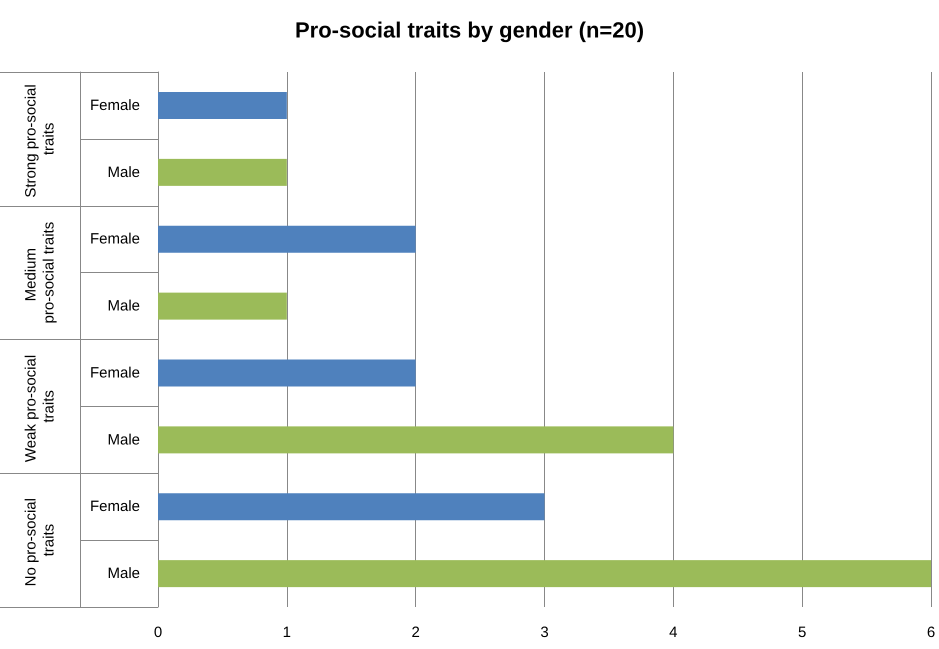 The height and width of the screenshot is (649, 939). What do you see at coordinates (544, 632) in the screenshot?
I see `x-tick-label: 3` at bounding box center [544, 632].